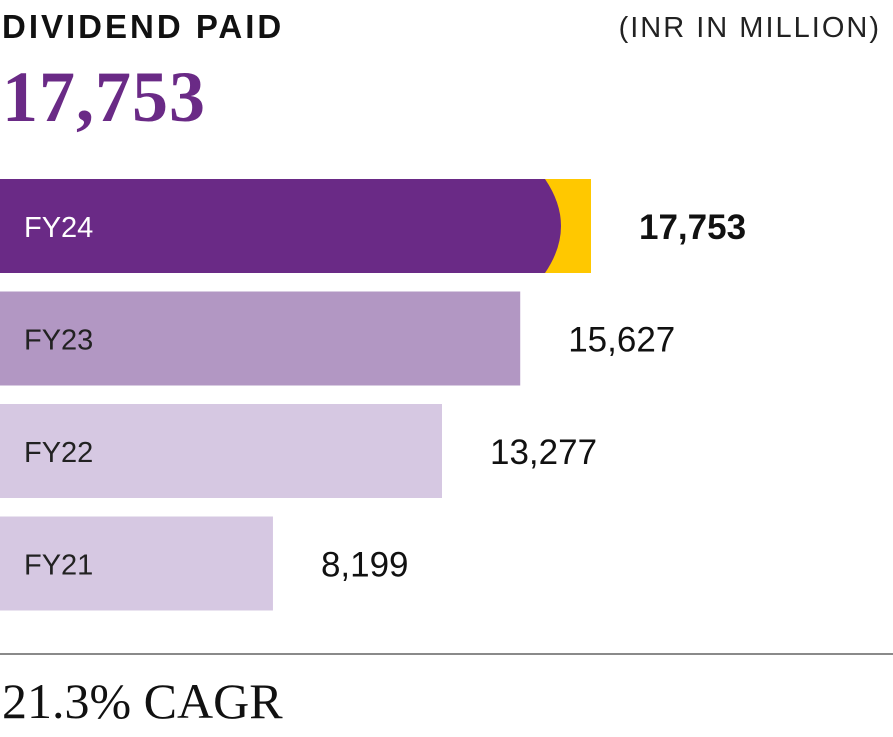 This screenshot has height=737, width=893. I want to click on headline-value: 17,753, so click(104, 97).